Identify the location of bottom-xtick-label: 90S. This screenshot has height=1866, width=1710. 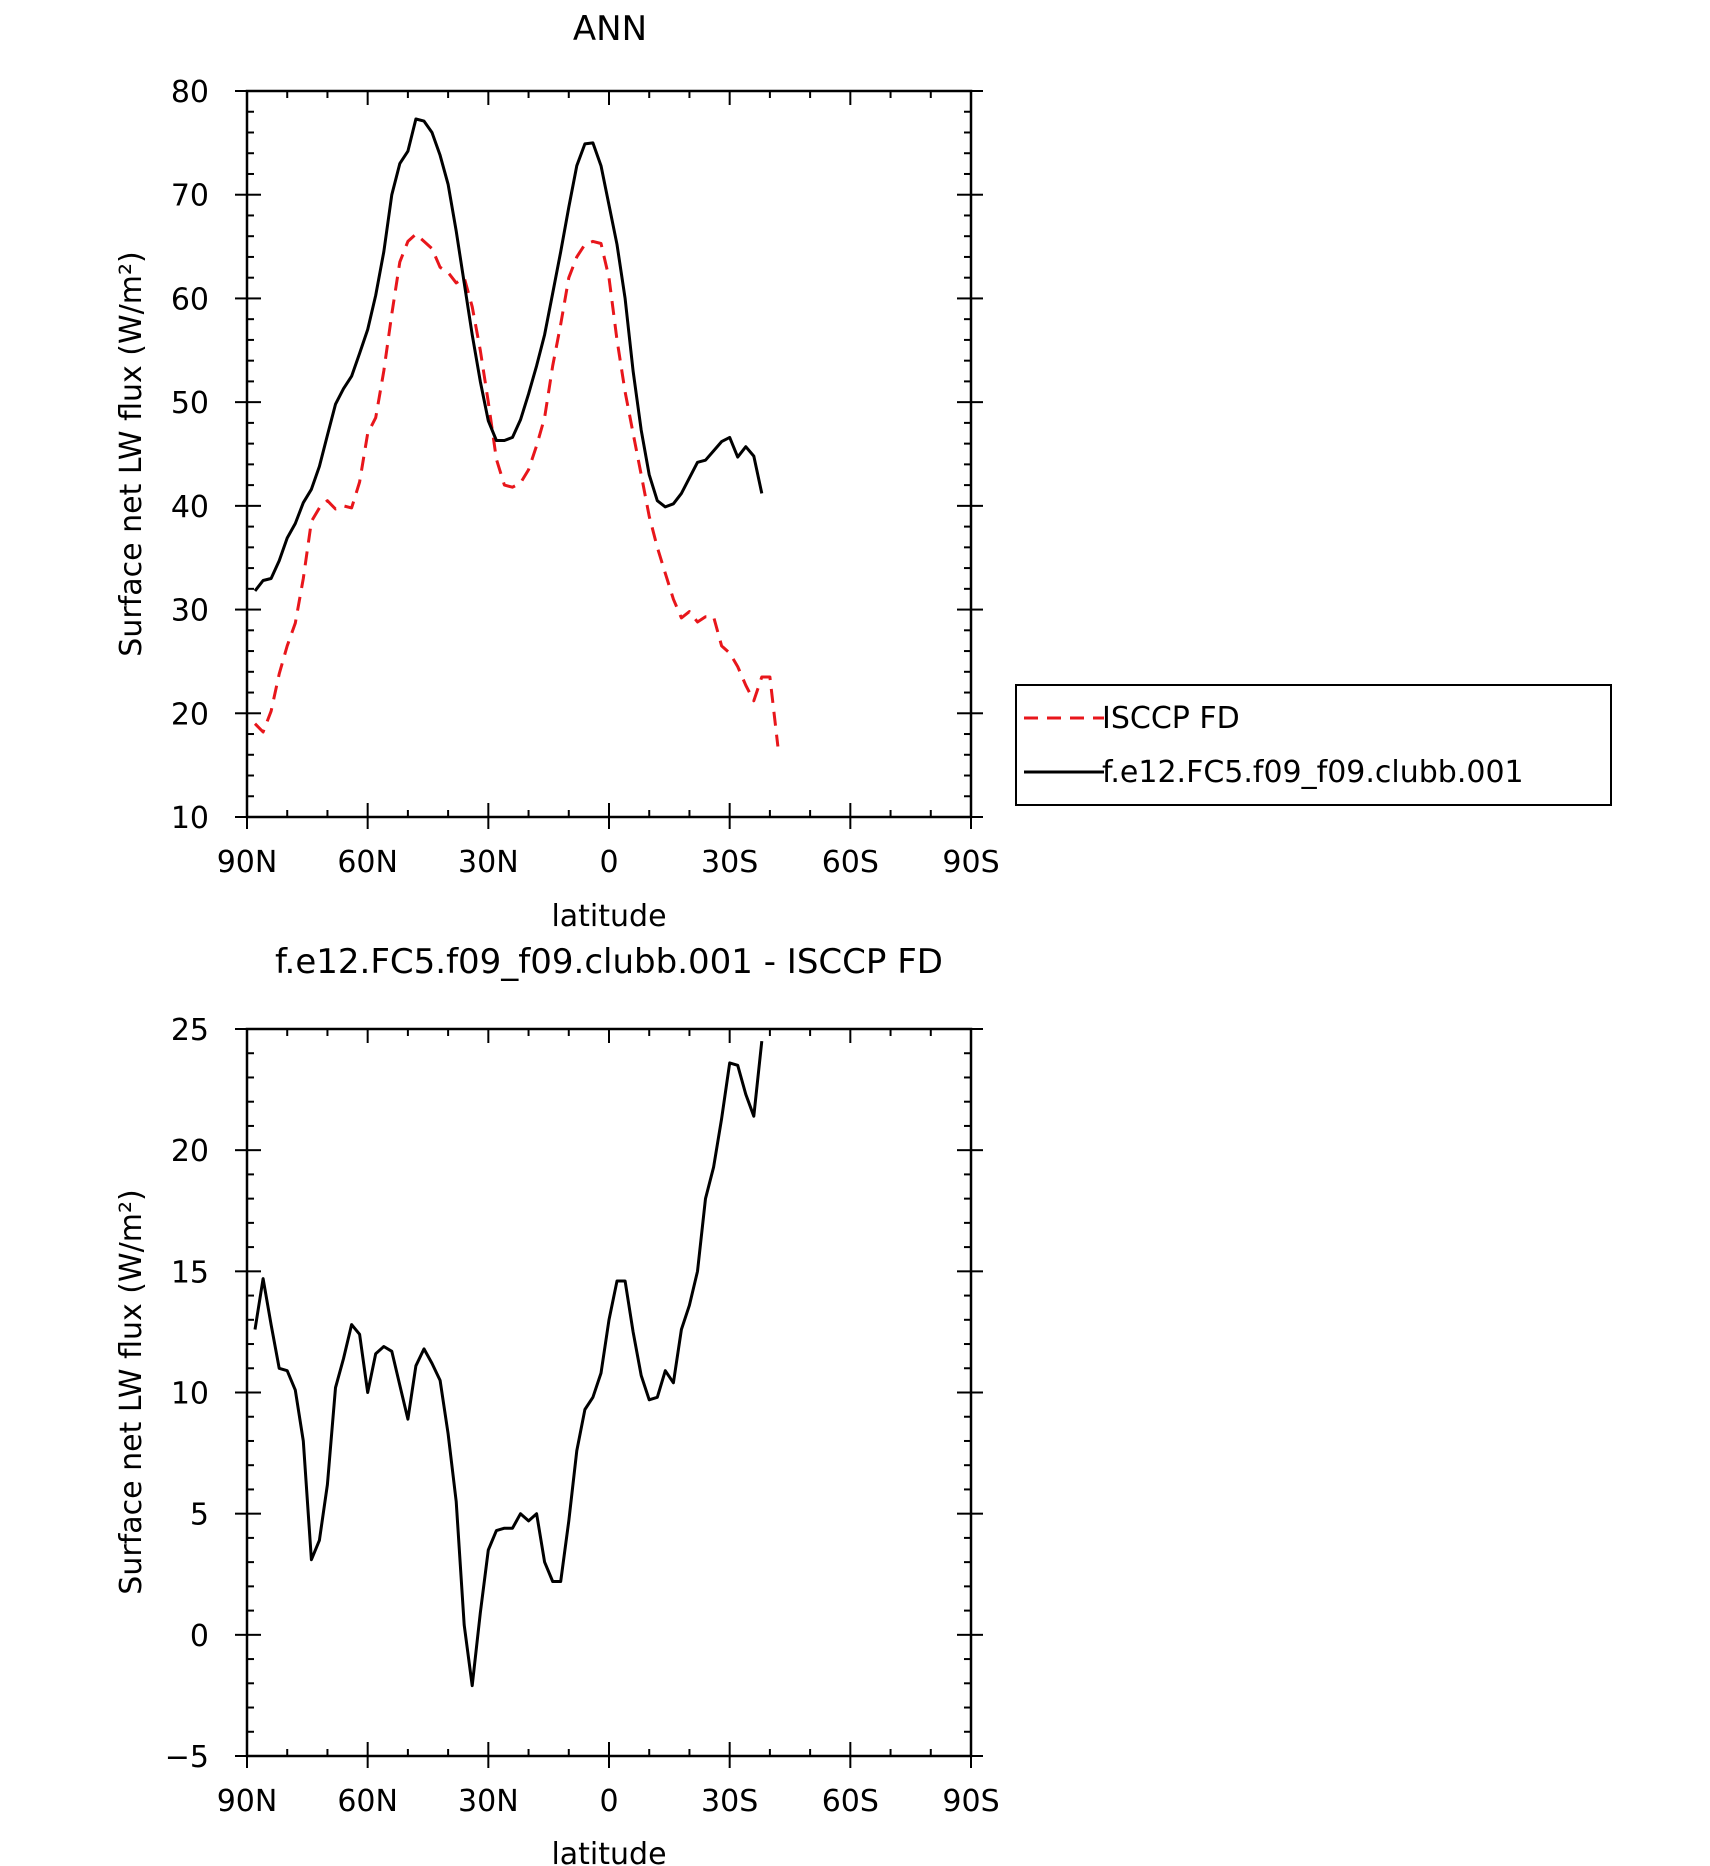
(970, 1801).